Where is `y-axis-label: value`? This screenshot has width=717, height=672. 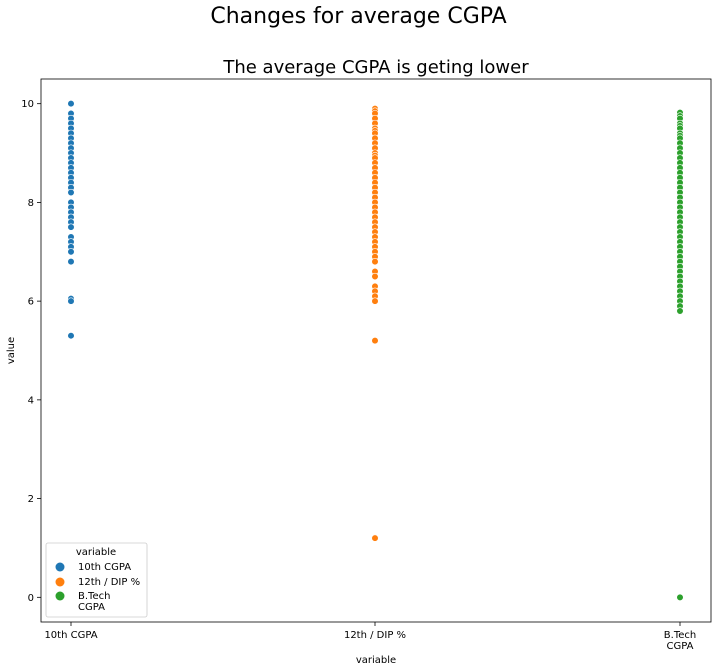 y-axis-label: value is located at coordinates (11, 350).